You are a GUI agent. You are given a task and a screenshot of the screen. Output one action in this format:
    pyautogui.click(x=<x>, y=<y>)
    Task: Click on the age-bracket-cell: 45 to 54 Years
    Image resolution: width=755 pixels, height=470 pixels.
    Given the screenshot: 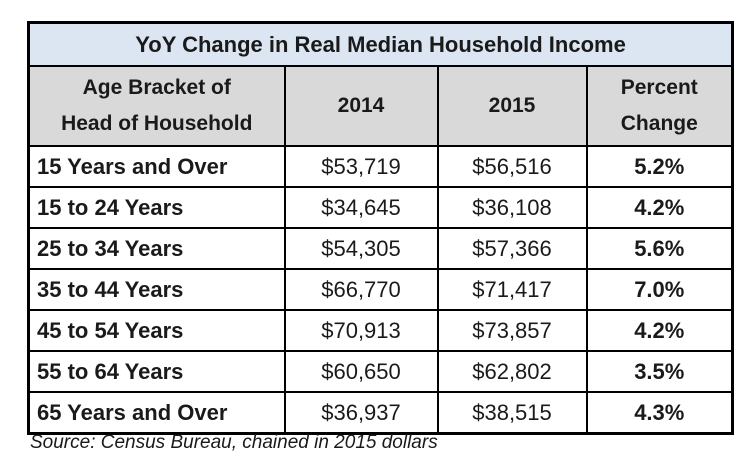 What is the action you would take?
    pyautogui.click(x=156, y=330)
    